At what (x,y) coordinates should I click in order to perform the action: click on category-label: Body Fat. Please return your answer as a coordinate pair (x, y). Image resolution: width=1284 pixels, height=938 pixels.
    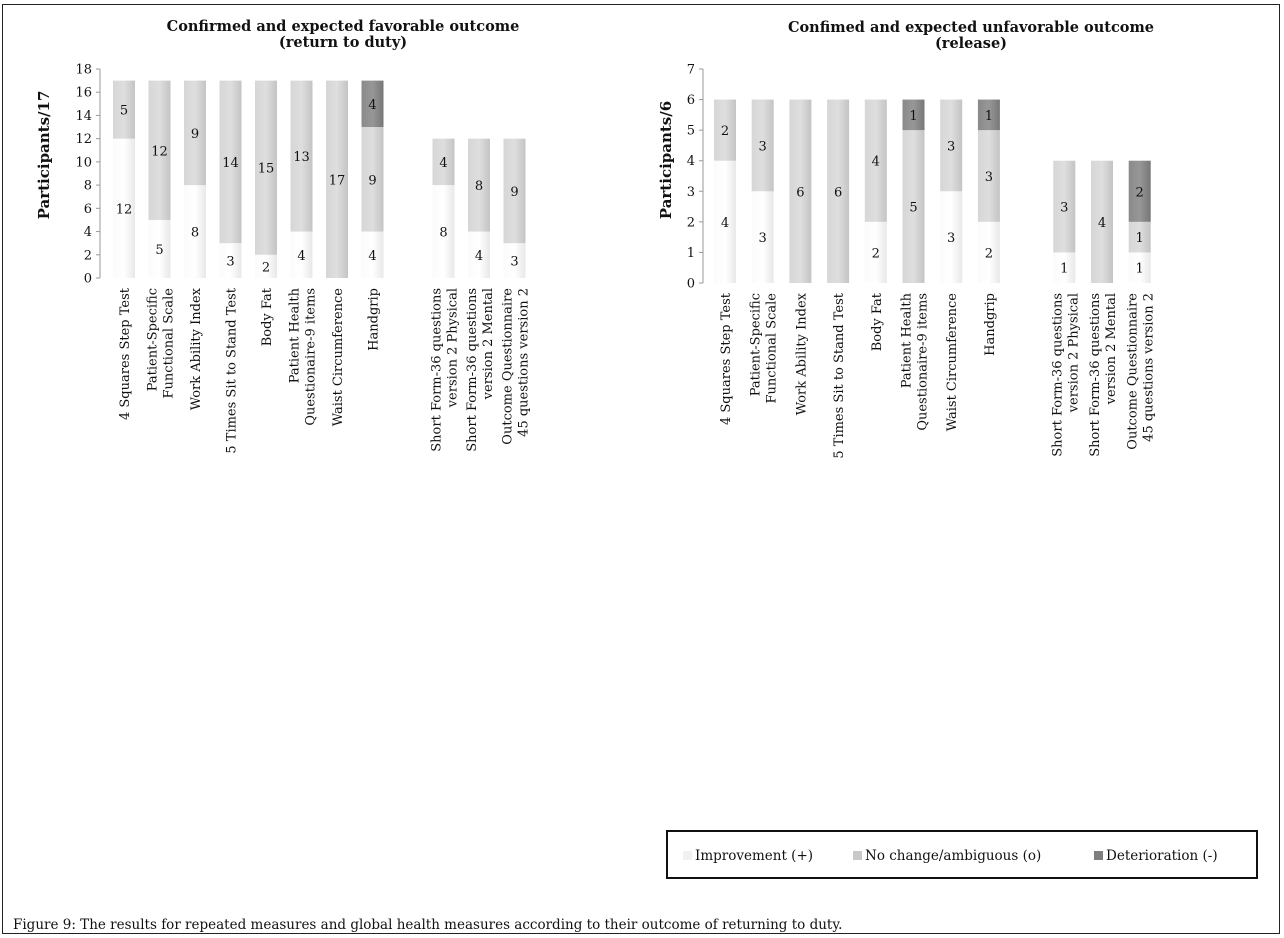
    Looking at the image, I should click on (267, 316).